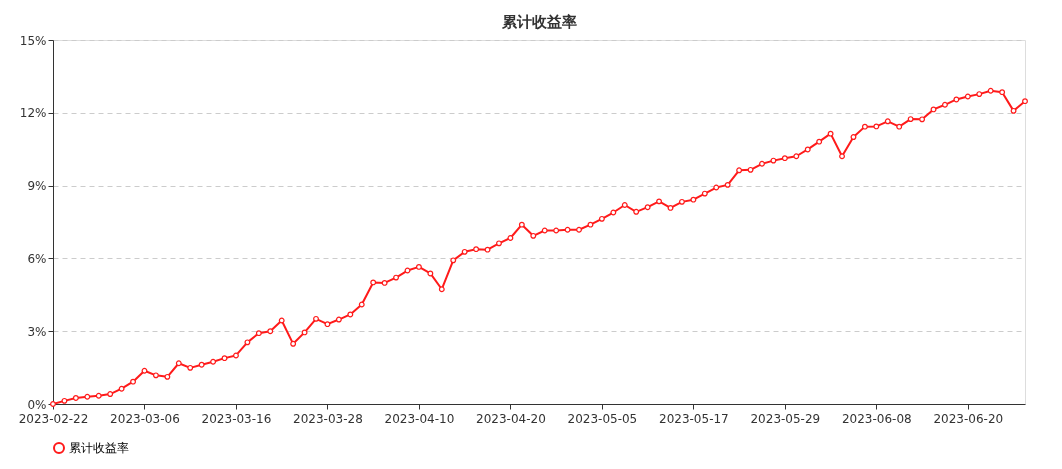 The image size is (1062, 469). I want to click on x-tick-label: 2023-05-29, so click(785, 418).